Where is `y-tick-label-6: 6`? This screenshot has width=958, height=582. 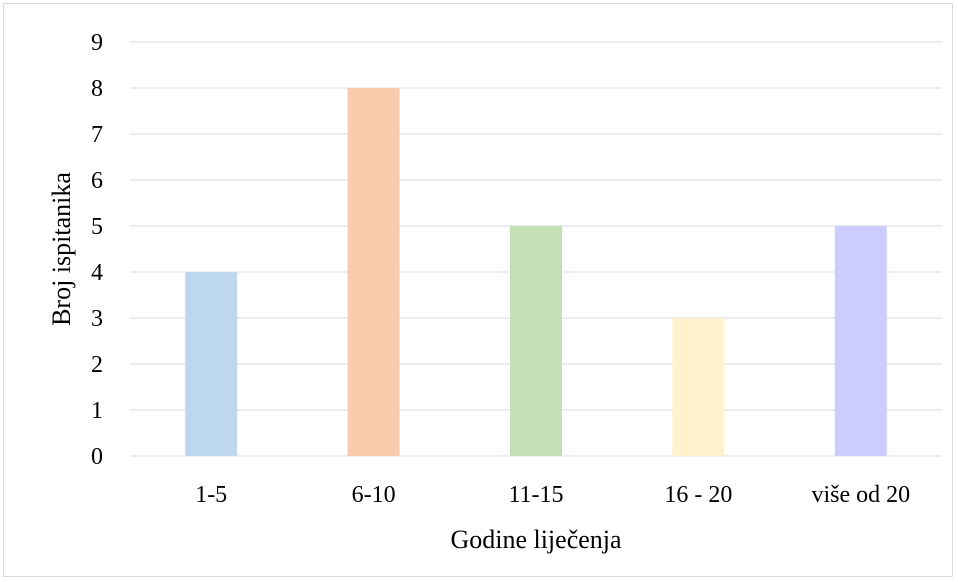 y-tick-label-6: 6 is located at coordinates (97, 181).